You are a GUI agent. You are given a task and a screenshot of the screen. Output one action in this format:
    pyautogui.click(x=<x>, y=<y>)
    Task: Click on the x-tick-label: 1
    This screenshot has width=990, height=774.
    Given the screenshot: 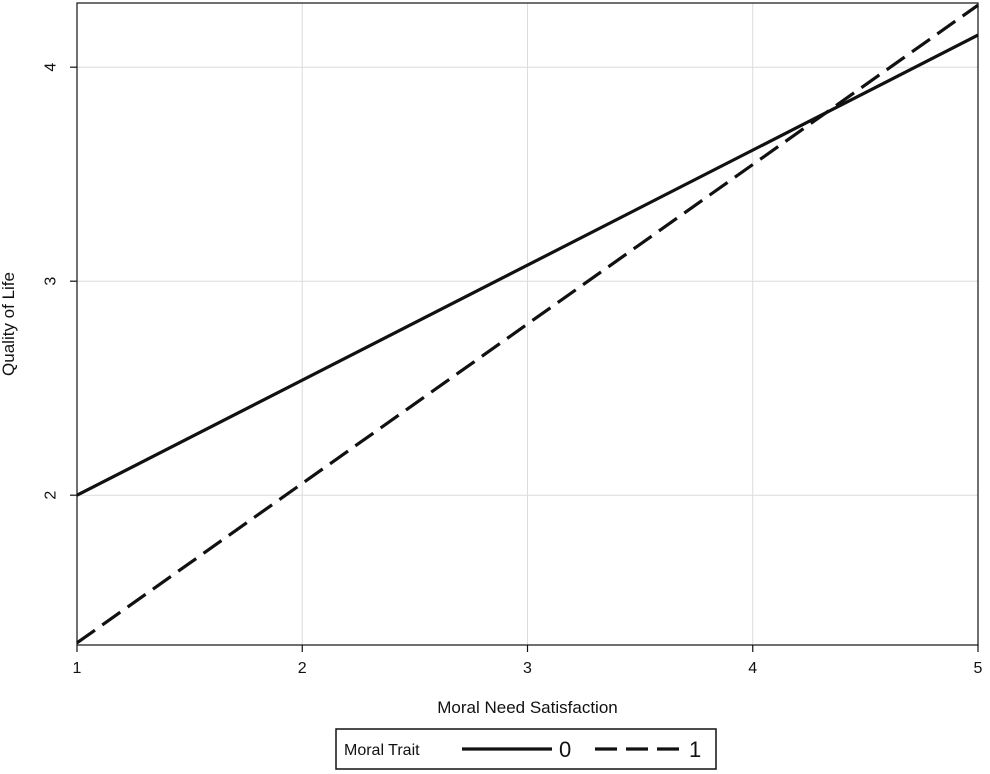 What is the action you would take?
    pyautogui.click(x=77, y=668)
    